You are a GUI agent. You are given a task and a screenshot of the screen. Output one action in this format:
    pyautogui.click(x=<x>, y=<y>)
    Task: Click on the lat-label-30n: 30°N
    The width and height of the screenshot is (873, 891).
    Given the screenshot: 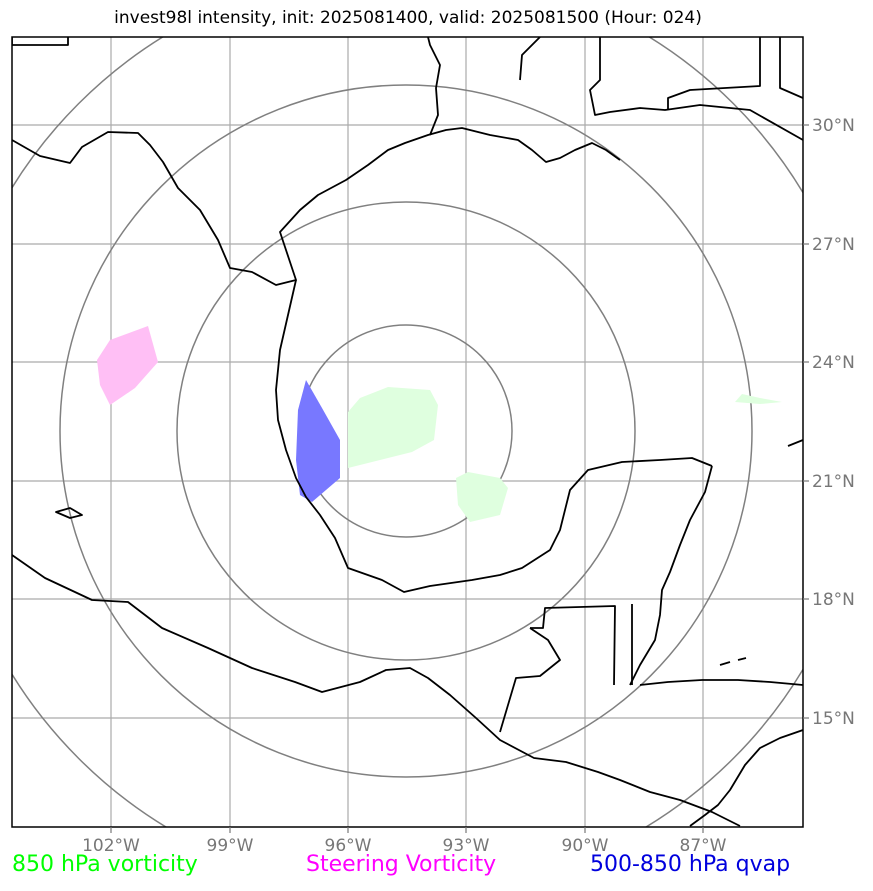 What is the action you would take?
    pyautogui.click(x=833, y=126)
    